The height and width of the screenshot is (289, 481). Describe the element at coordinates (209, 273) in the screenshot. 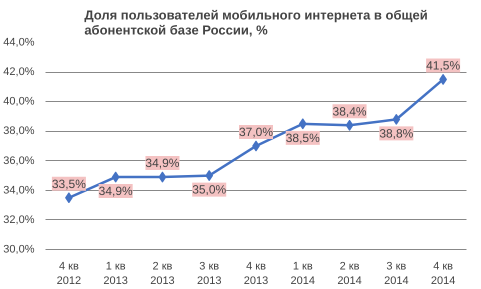

I see `x-tick-label: 3 кв 2013` at that location.